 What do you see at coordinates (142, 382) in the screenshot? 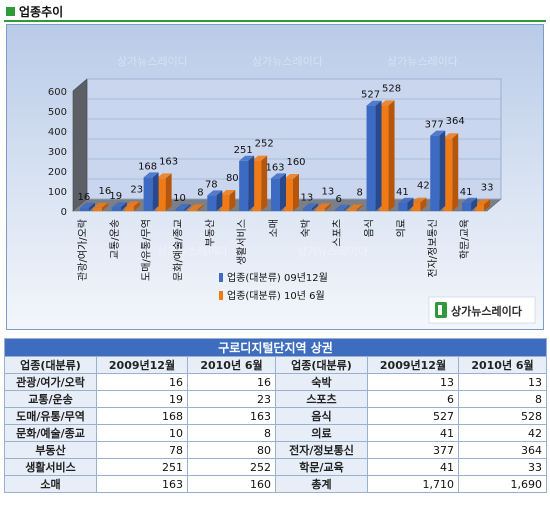
I see `value-2009-cell: 16` at bounding box center [142, 382].